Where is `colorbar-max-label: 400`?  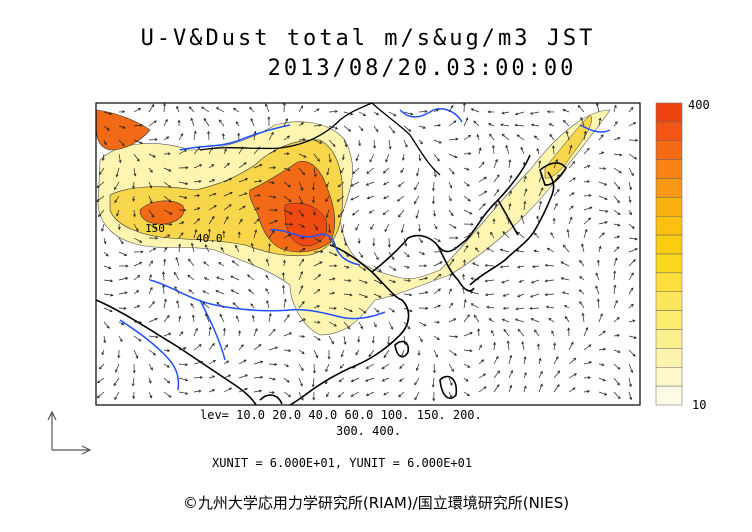 colorbar-max-label: 400 is located at coordinates (699, 105).